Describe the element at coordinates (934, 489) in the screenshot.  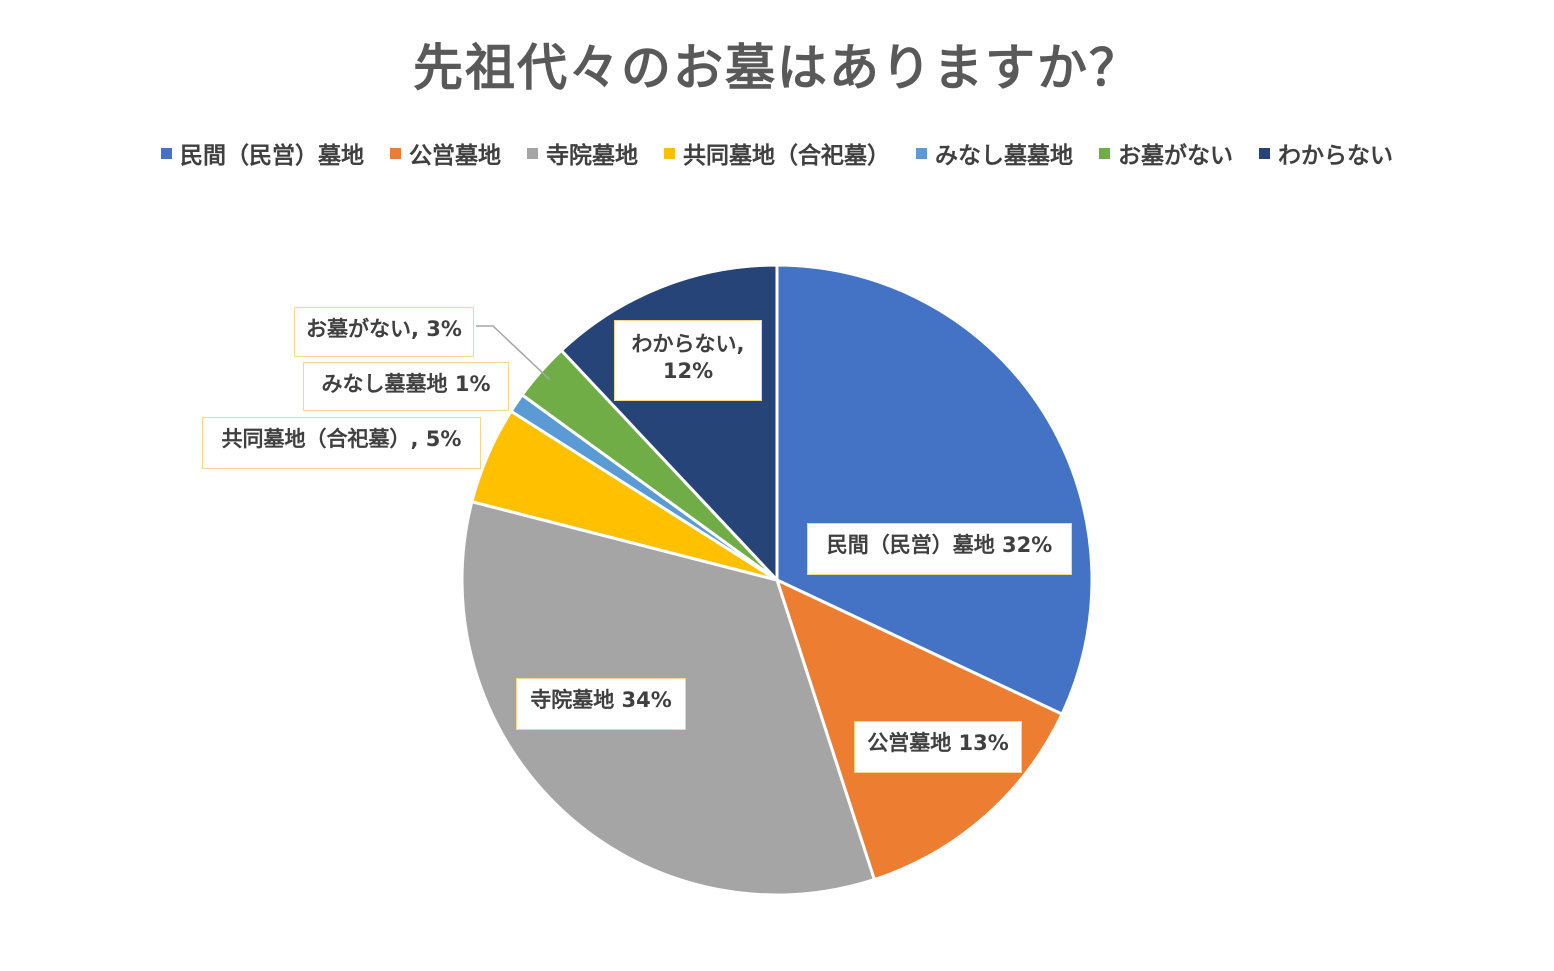
I see `pie-slice` at that location.